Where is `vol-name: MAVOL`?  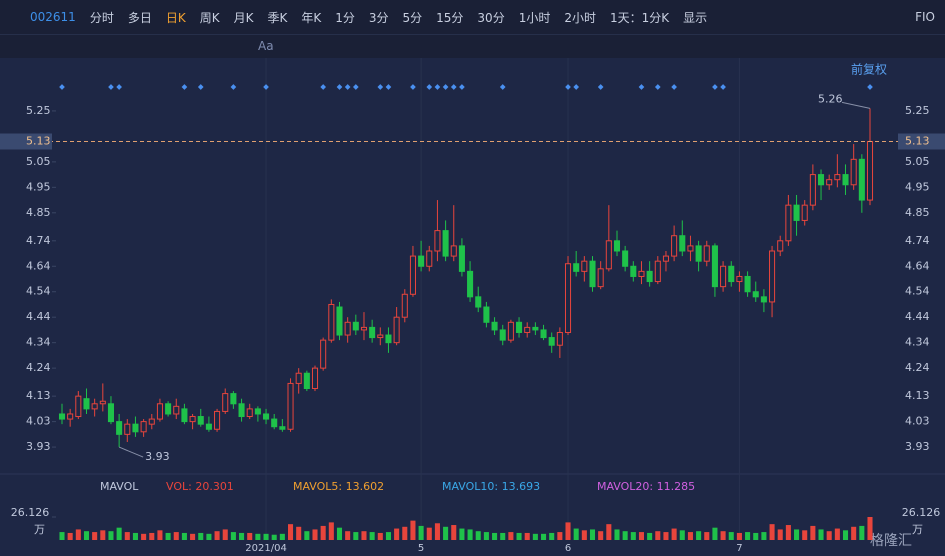 vol-name: MAVOL is located at coordinates (119, 486).